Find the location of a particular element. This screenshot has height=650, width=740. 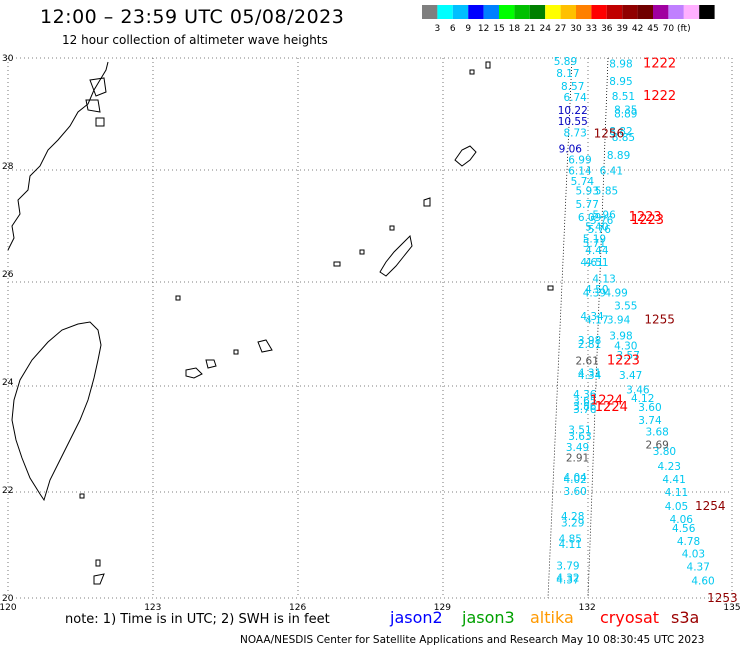

colorbar-label: 18 is located at coordinates (515, 29).